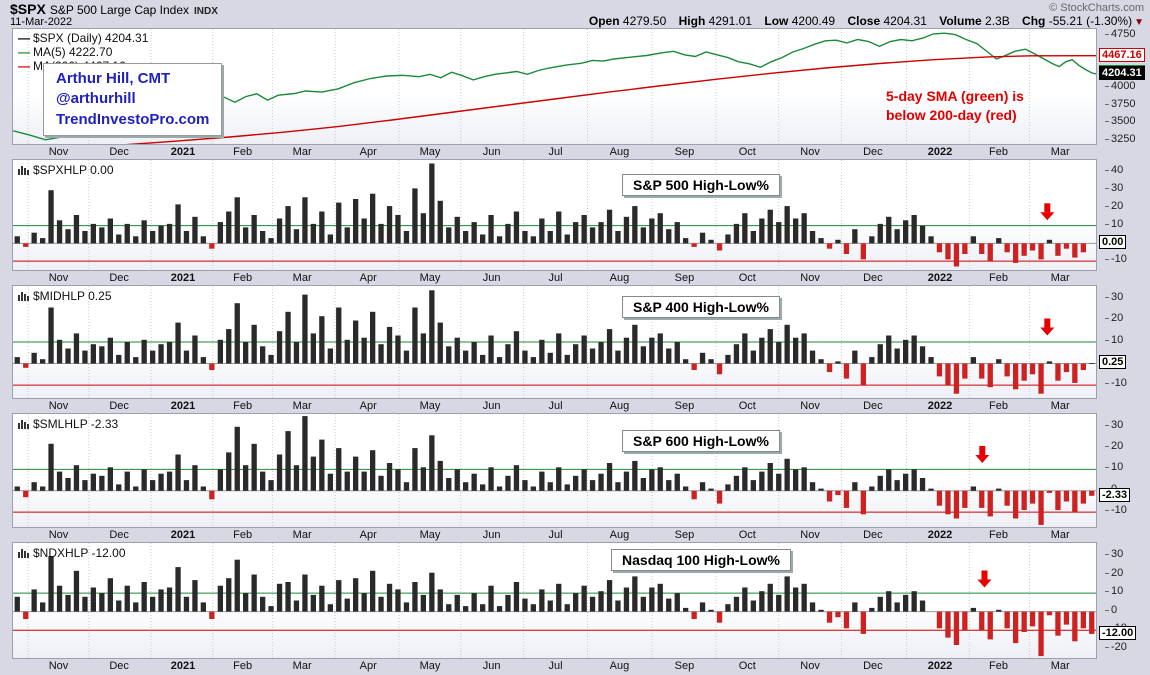 The image size is (1150, 675). Describe the element at coordinates (813, 21) in the screenshot. I see `low-value: 4200.49` at that location.